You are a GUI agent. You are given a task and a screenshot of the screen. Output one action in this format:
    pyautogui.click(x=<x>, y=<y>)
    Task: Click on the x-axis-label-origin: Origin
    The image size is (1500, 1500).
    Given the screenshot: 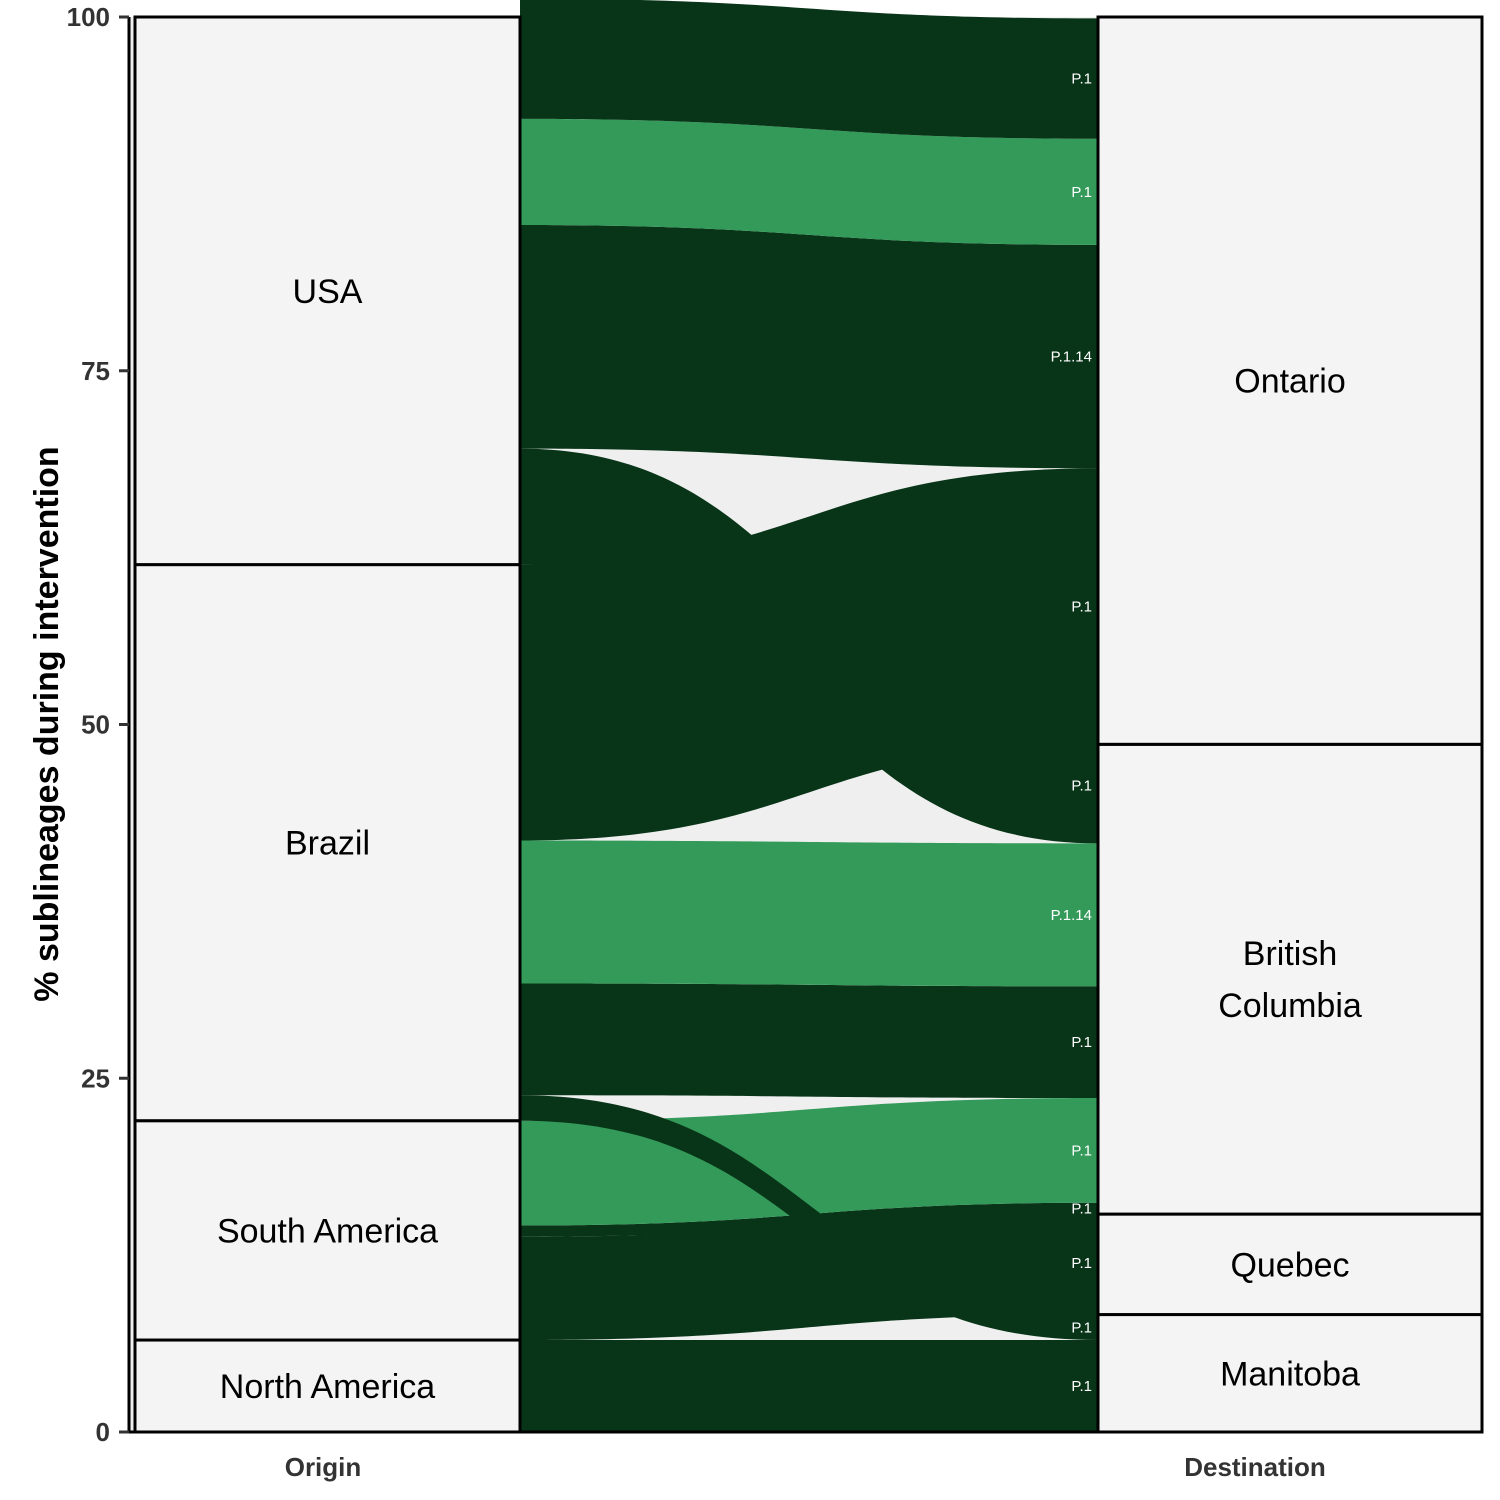 What is the action you would take?
    pyautogui.click(x=323, y=1467)
    